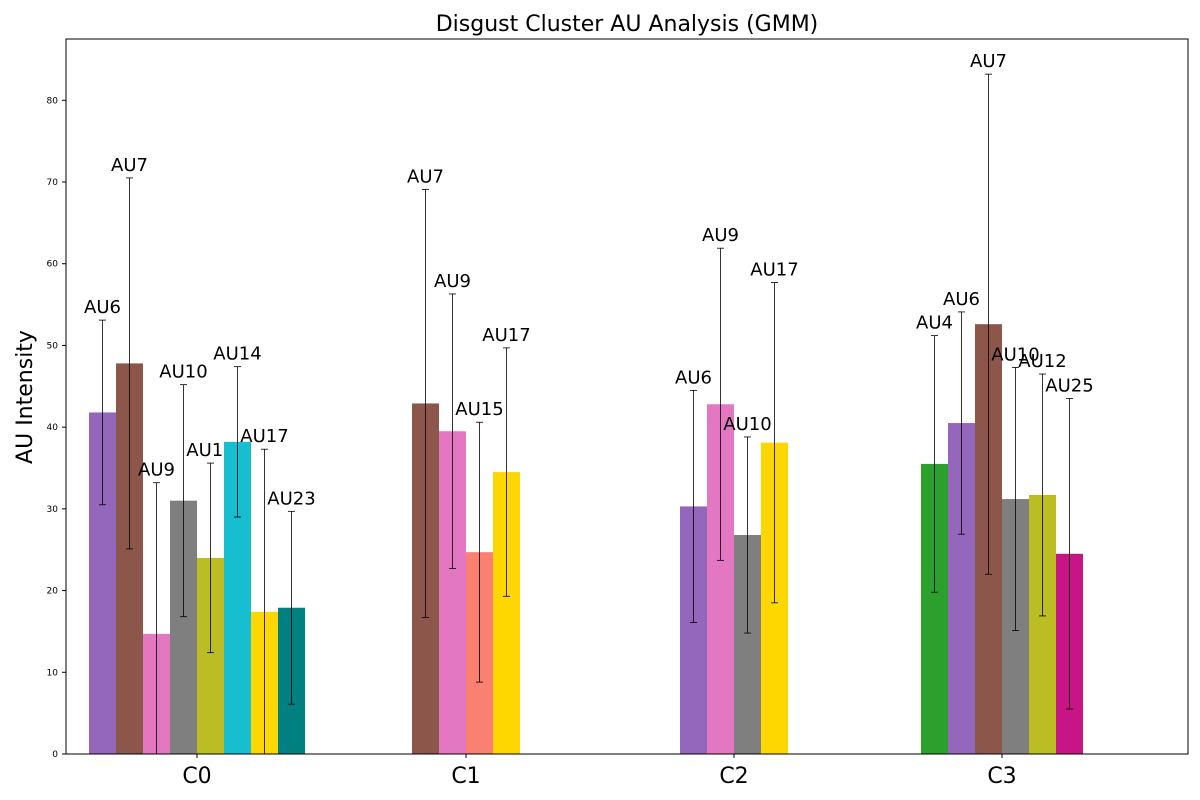 This screenshot has width=1200, height=800. Describe the element at coordinates (627, 24) in the screenshot. I see `chart-title: Disgust Cluster AU Analysis (GMM)` at that location.